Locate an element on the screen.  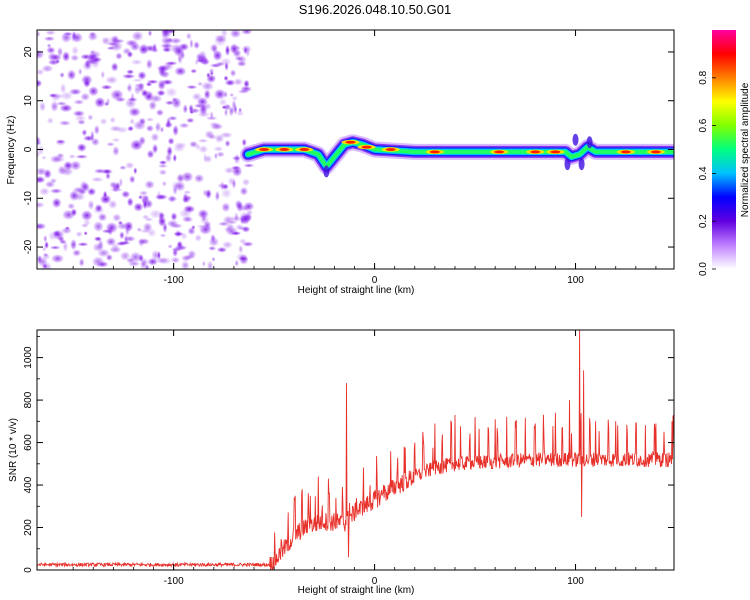
x-tick-label: -100 is located at coordinates (174, 581).